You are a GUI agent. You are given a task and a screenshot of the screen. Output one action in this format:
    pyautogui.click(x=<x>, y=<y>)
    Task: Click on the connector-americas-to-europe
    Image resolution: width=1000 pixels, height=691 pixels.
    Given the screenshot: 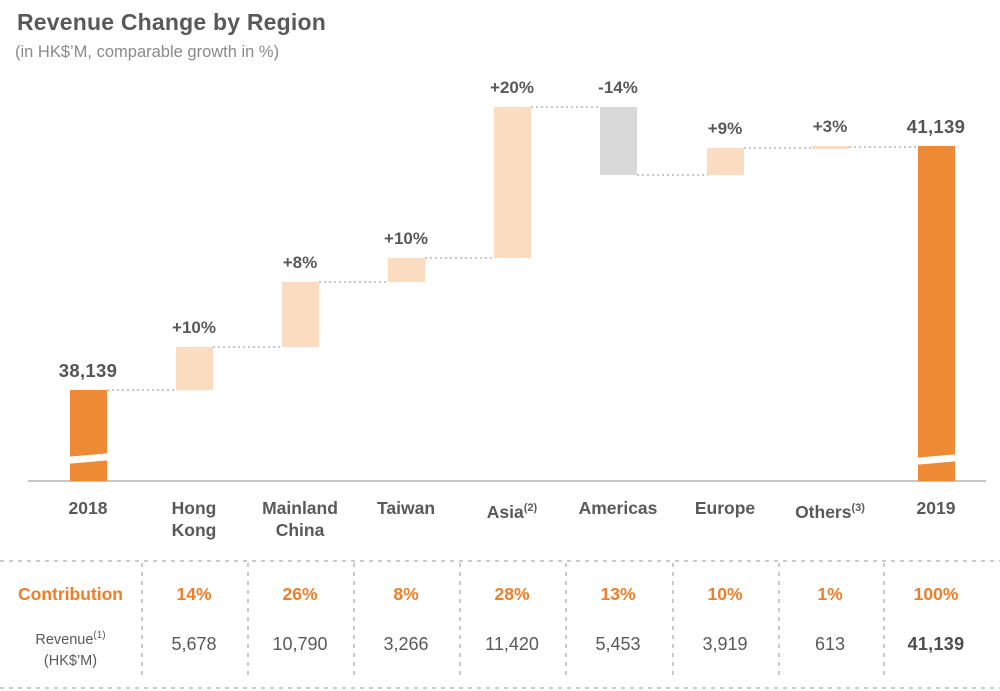 What is the action you would take?
    pyautogui.click(x=672, y=175)
    